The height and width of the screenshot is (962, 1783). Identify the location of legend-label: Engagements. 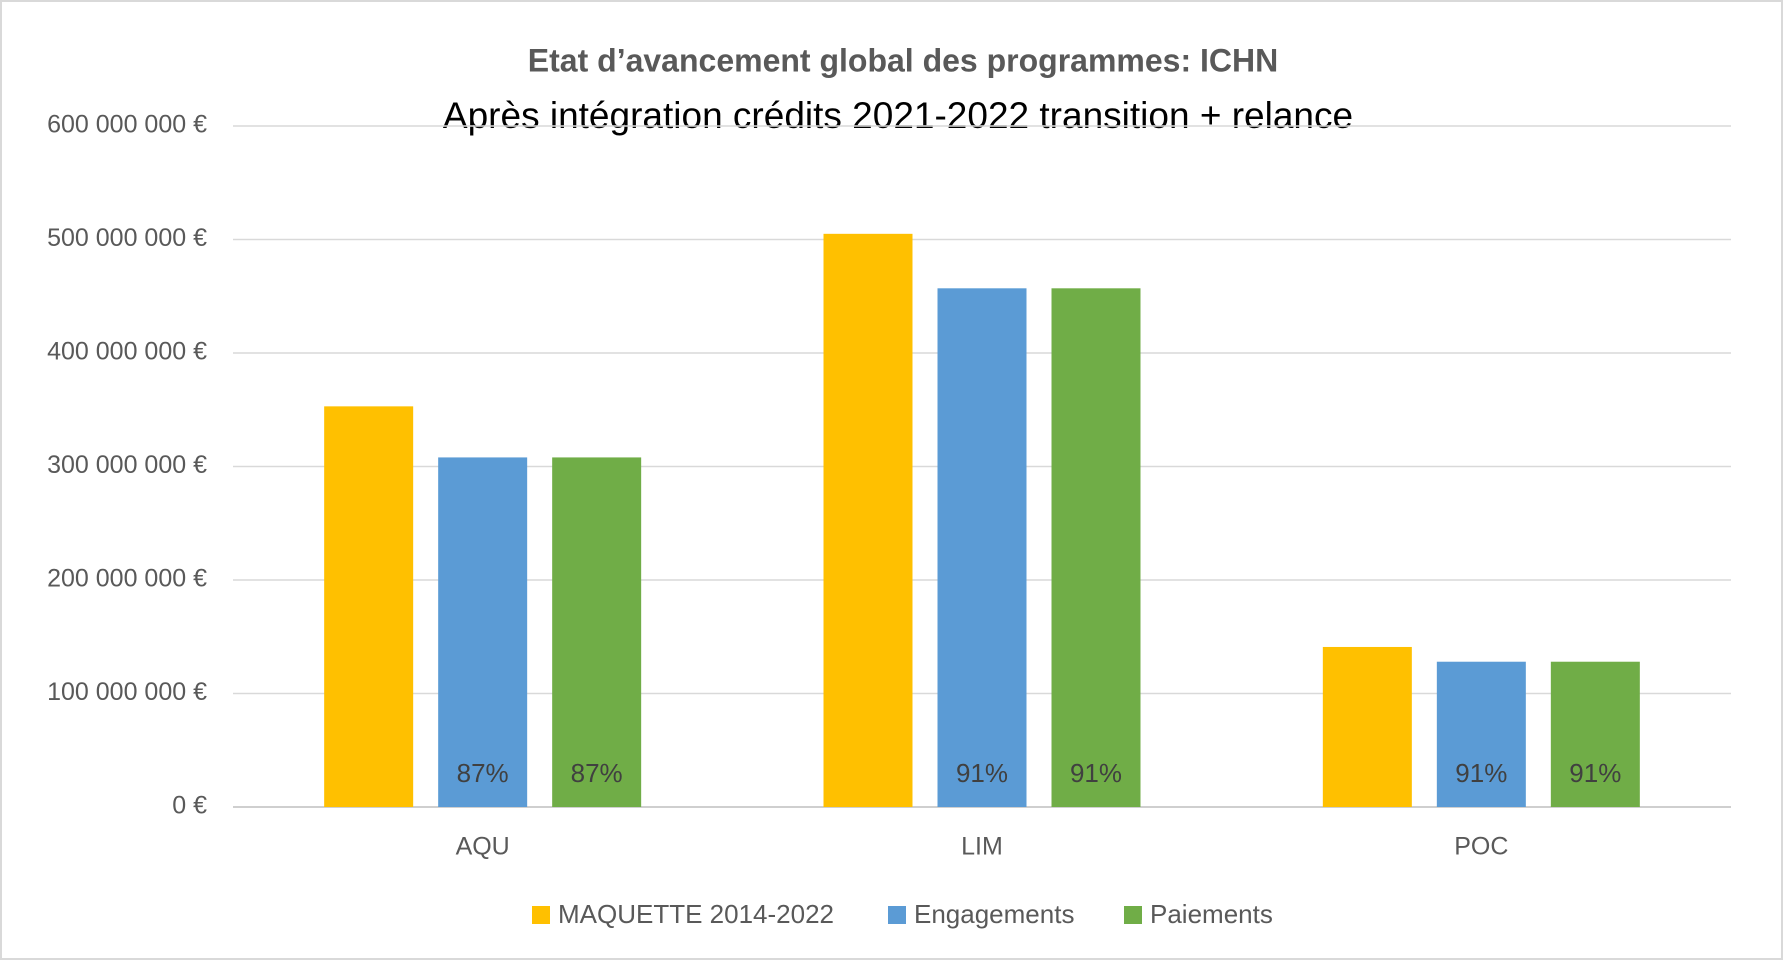
(994, 914).